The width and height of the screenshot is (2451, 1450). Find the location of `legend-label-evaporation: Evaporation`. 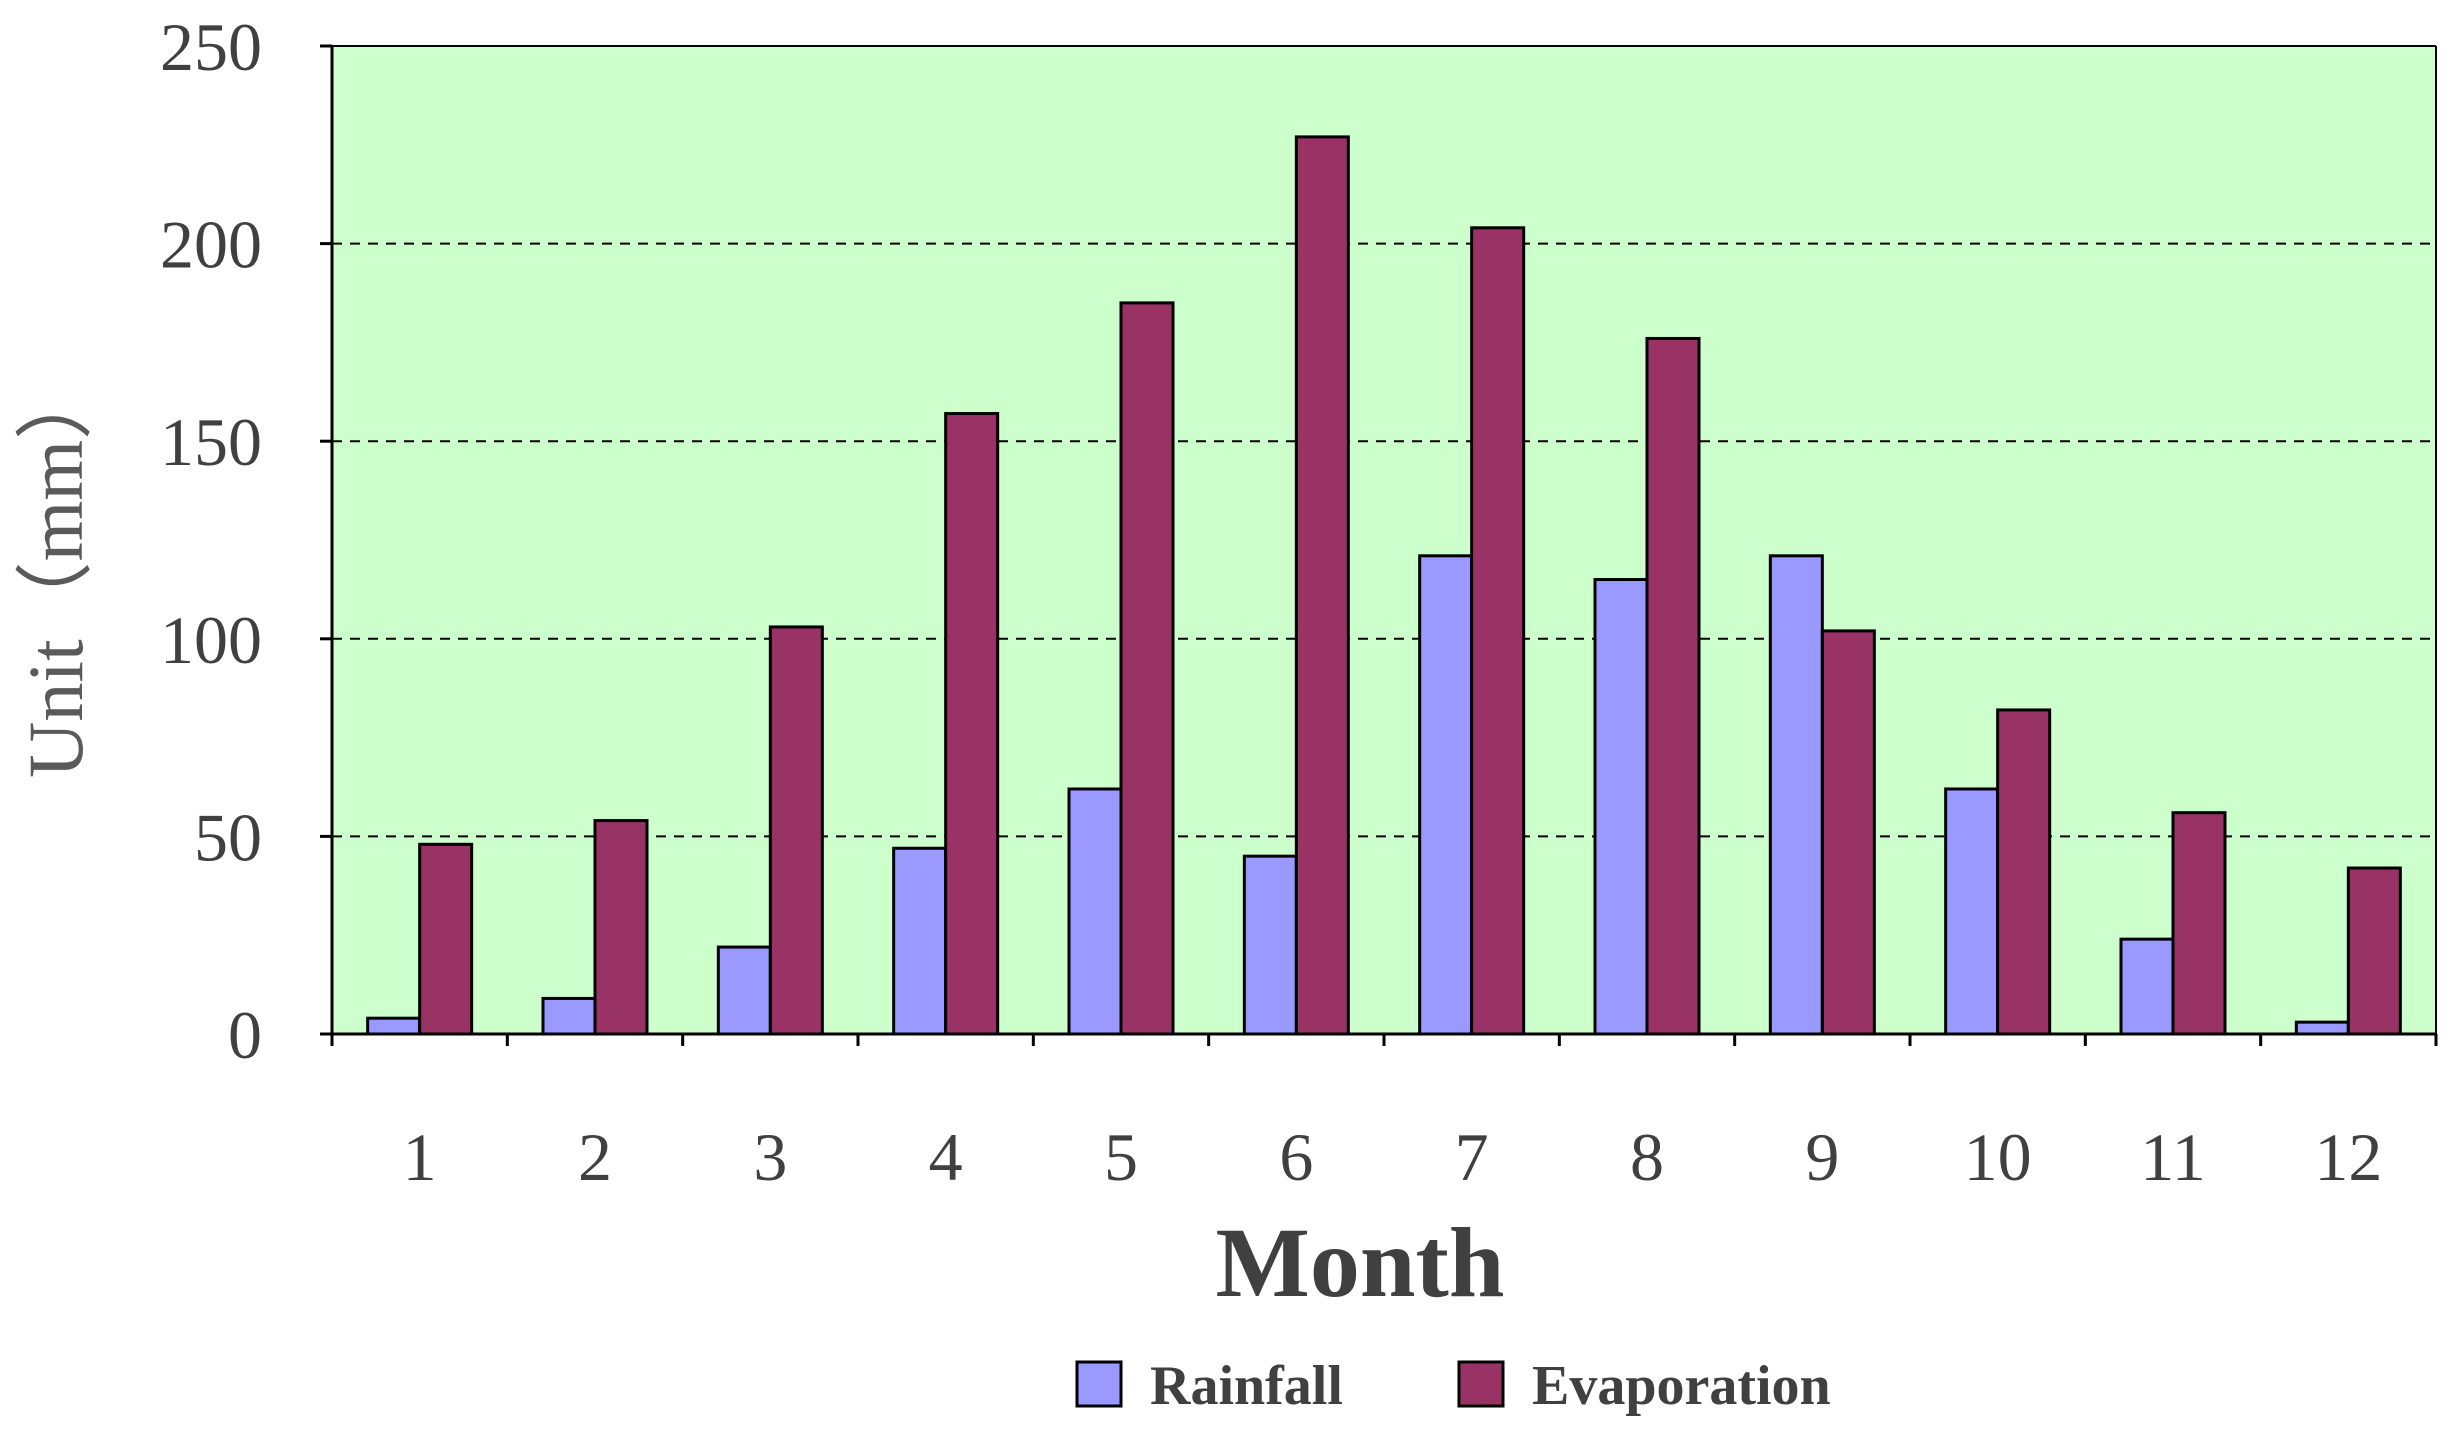

legend-label-evaporation: Evaporation is located at coordinates (1681, 1386).